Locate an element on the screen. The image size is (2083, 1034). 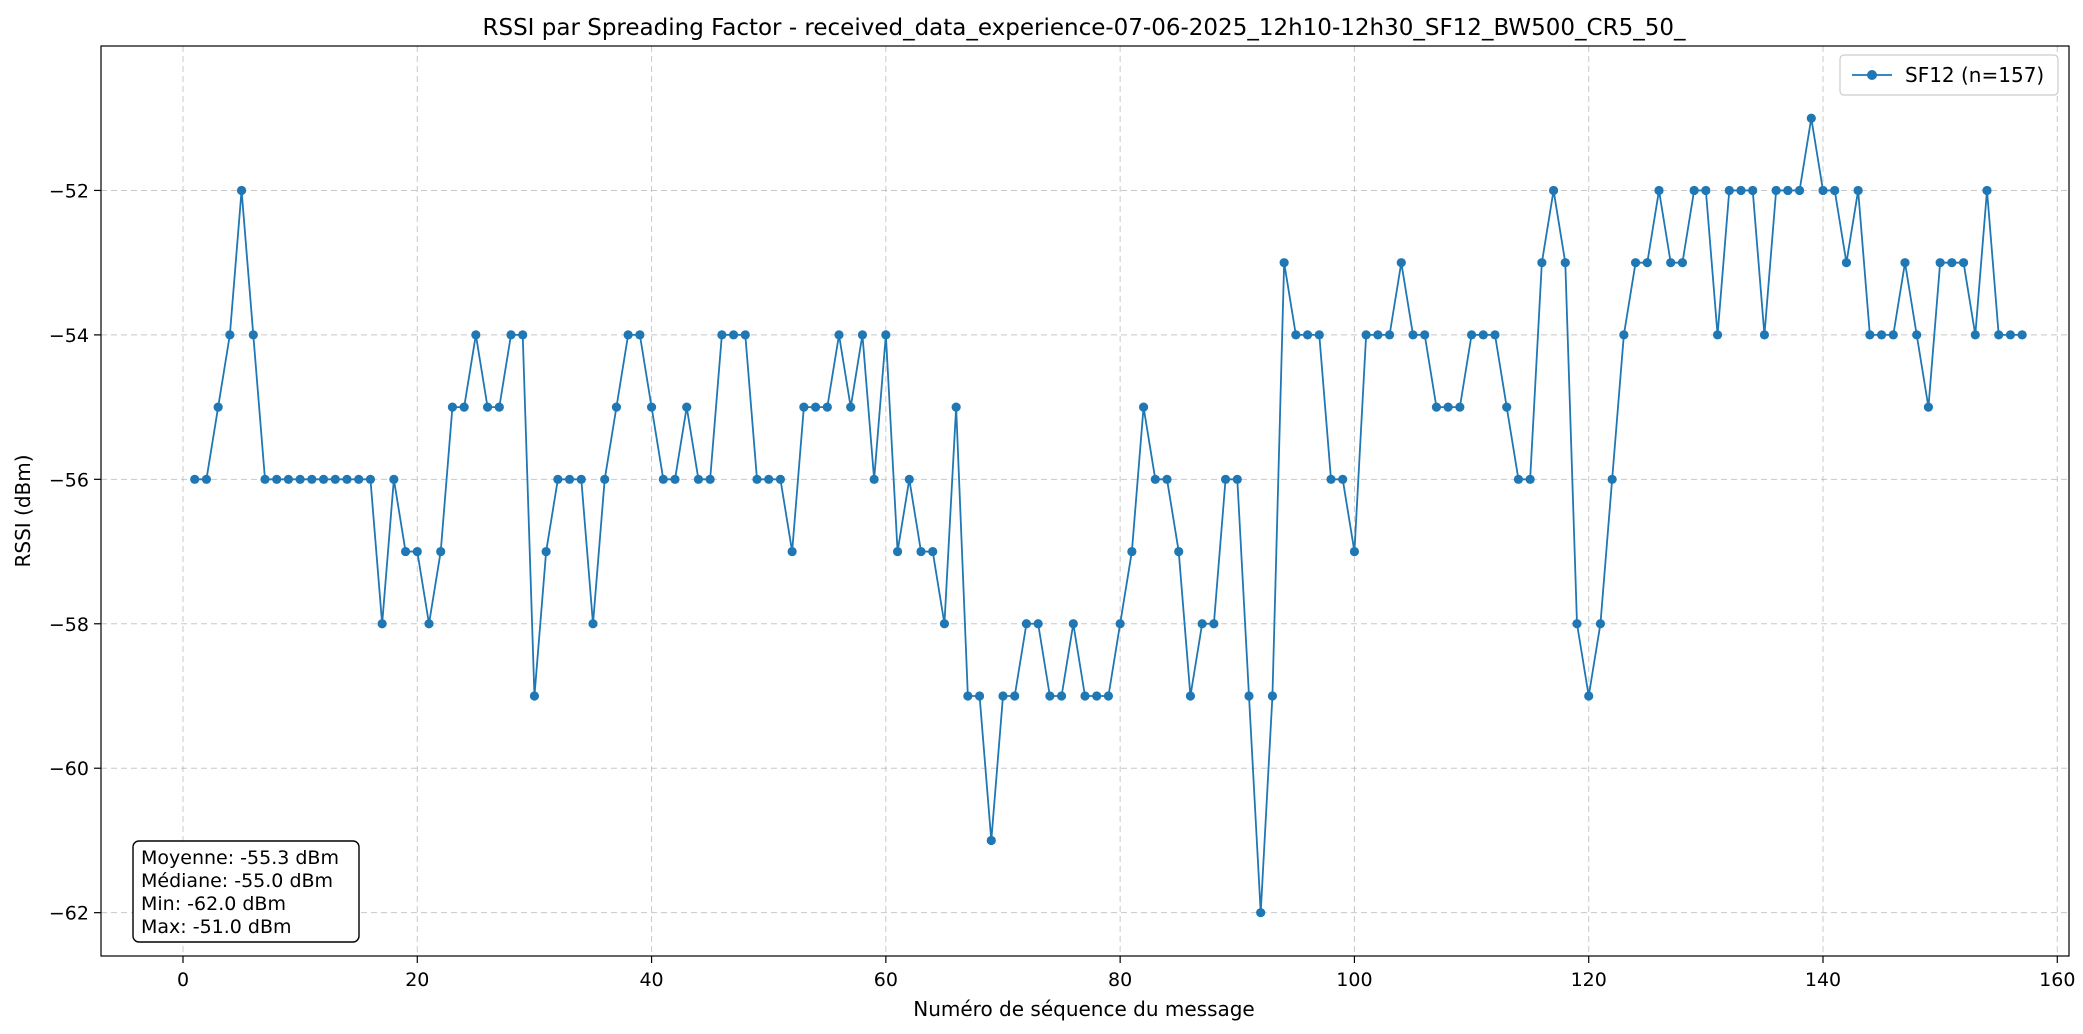
x-tick-label: 120 is located at coordinates (1589, 980).